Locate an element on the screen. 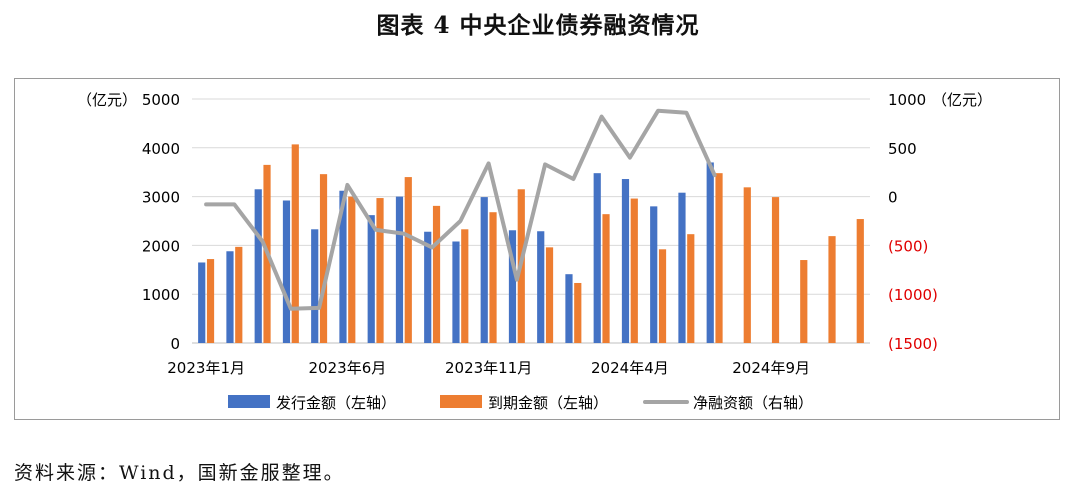  legend-maturity-swatch is located at coordinates (461, 401).